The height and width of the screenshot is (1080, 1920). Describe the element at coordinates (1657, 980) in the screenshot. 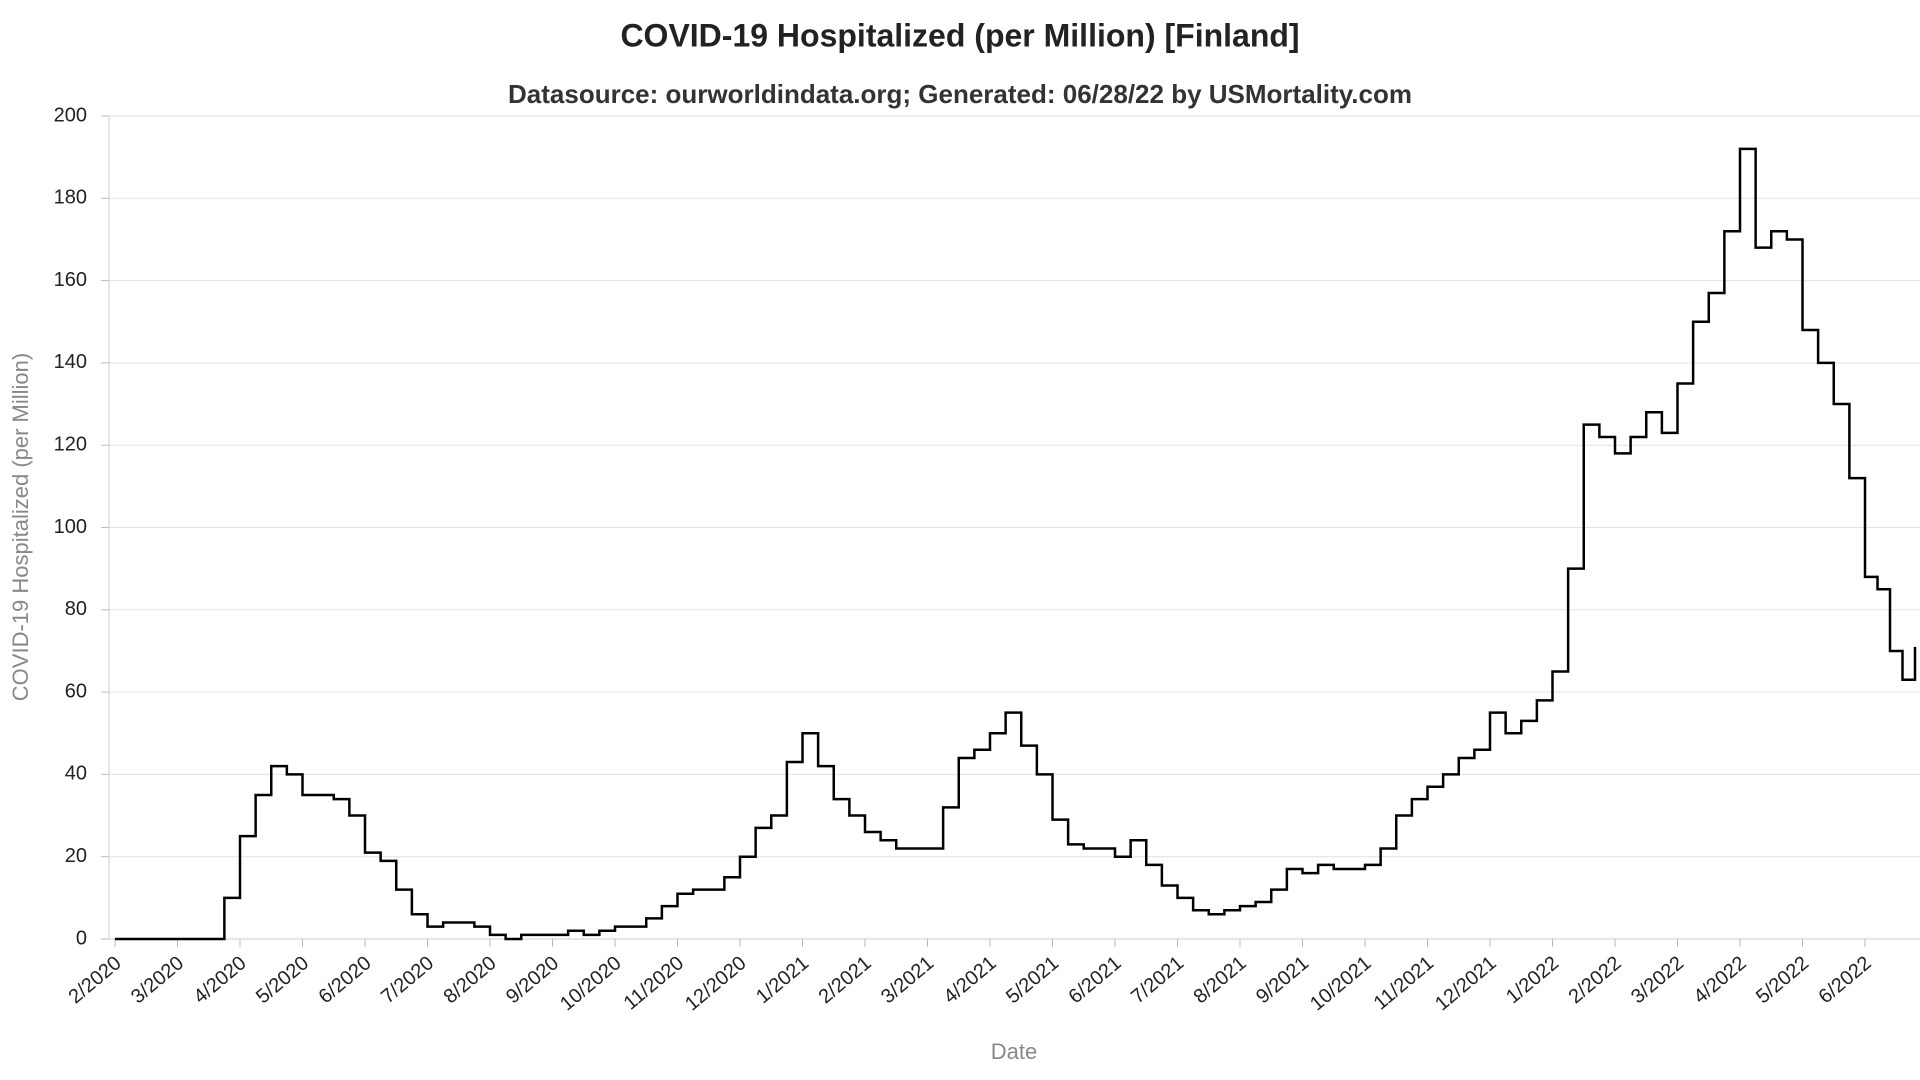

I see `x-tick-label: 3/2022` at that location.